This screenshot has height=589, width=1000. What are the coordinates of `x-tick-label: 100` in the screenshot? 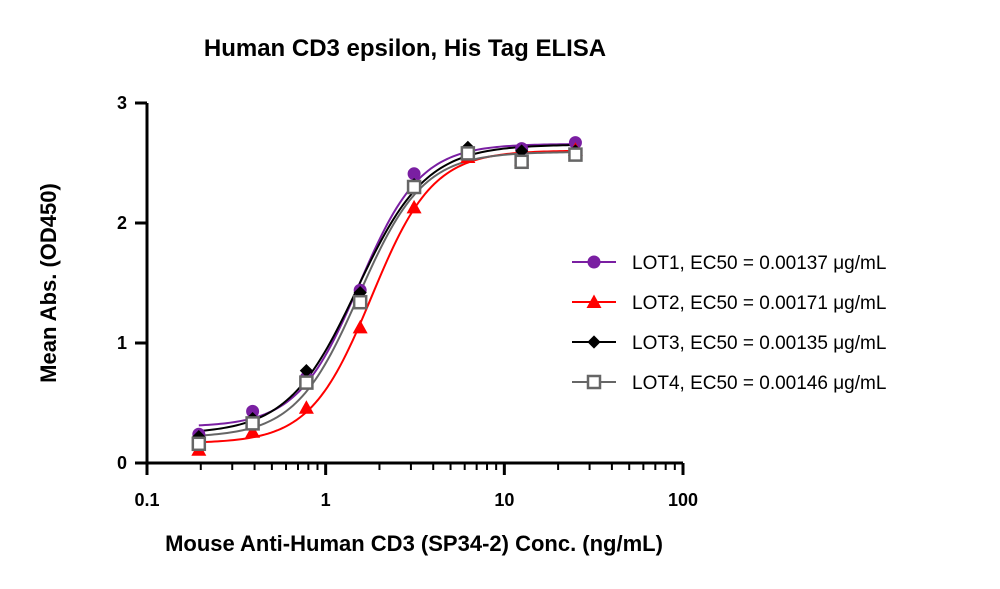 It's located at (683, 500).